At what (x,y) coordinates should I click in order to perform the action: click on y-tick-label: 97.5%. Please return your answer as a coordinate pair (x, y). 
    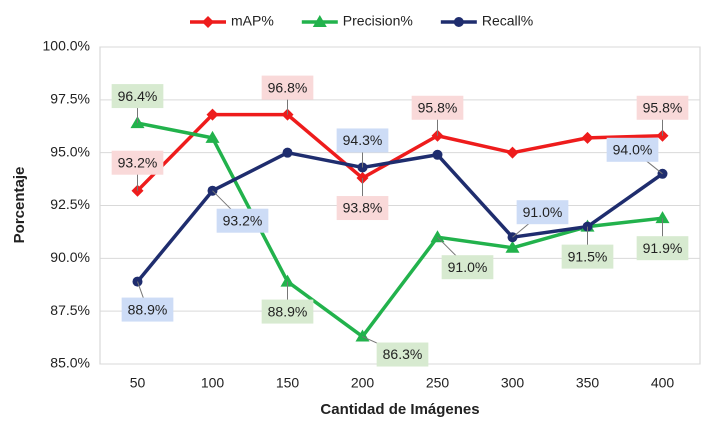
    Looking at the image, I should click on (70, 99).